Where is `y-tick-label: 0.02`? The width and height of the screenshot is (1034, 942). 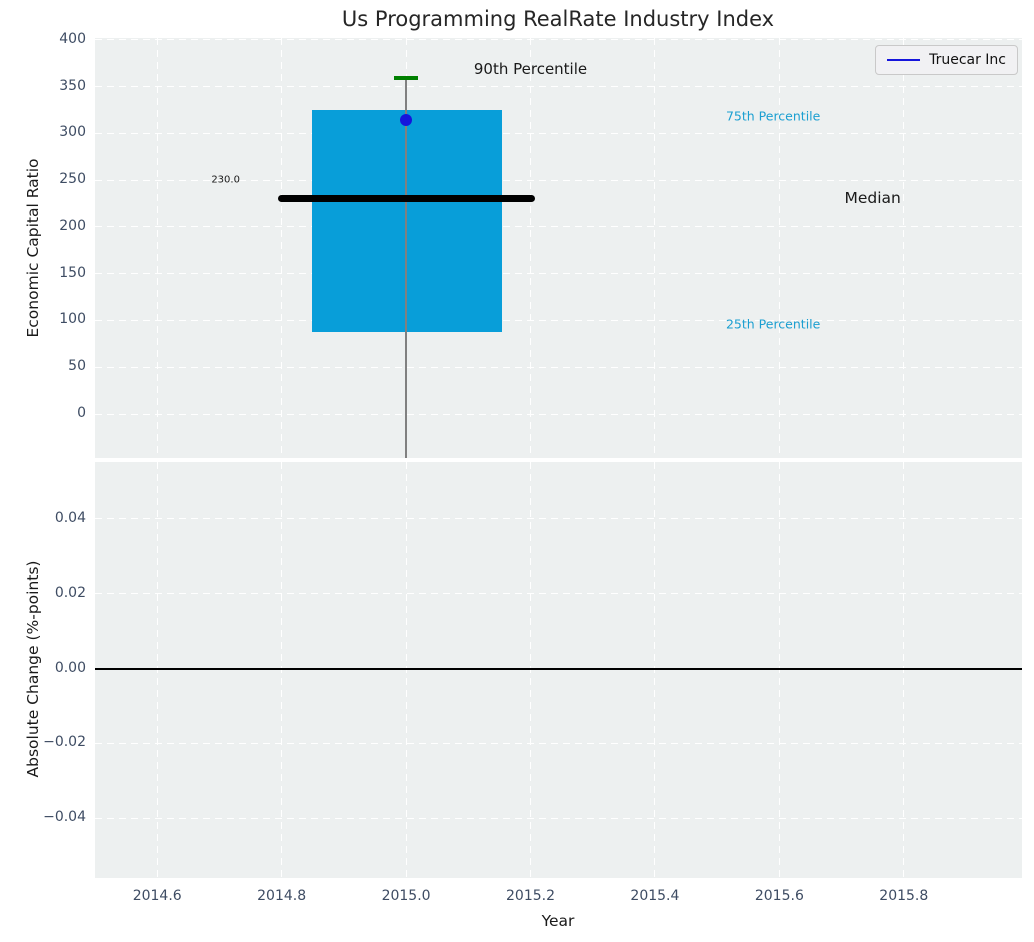 y-tick-label: 0.02 is located at coordinates (70, 592).